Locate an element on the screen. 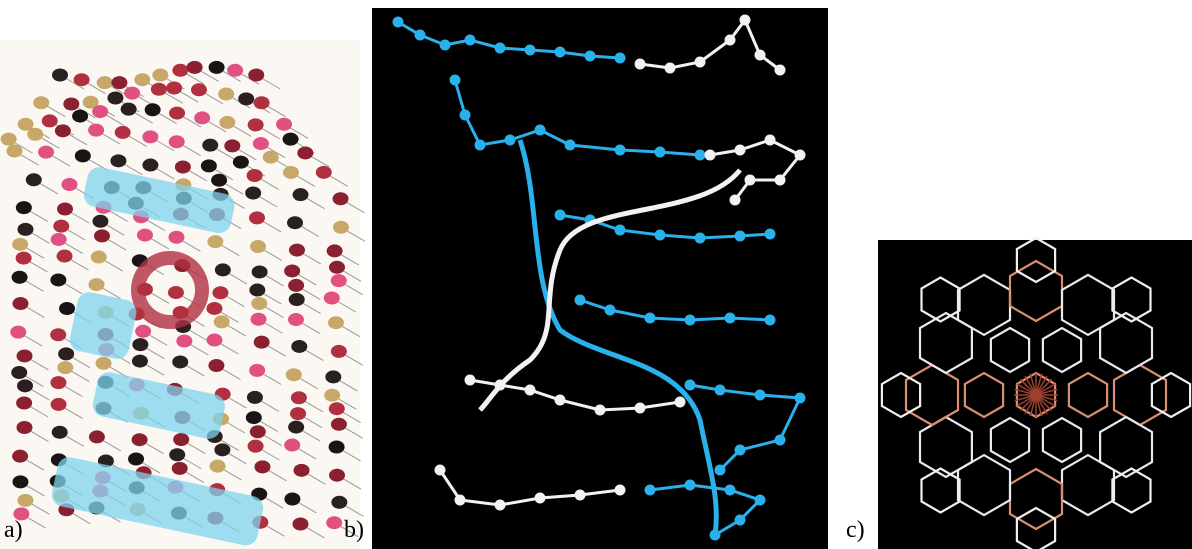  panel-label: c) is located at coordinates (855, 530).